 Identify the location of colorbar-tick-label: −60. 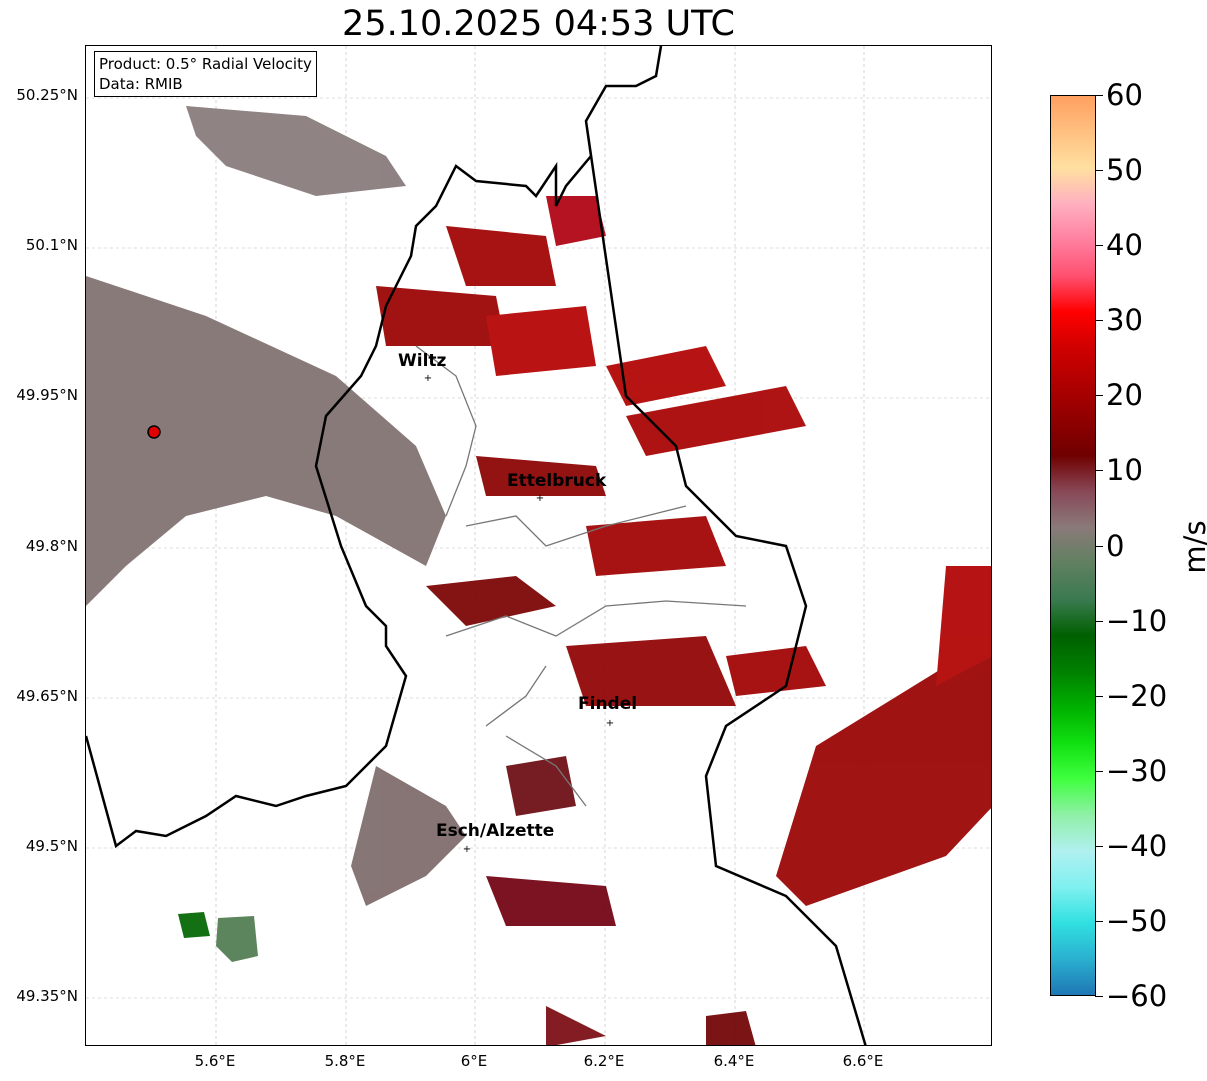
(1137, 996).